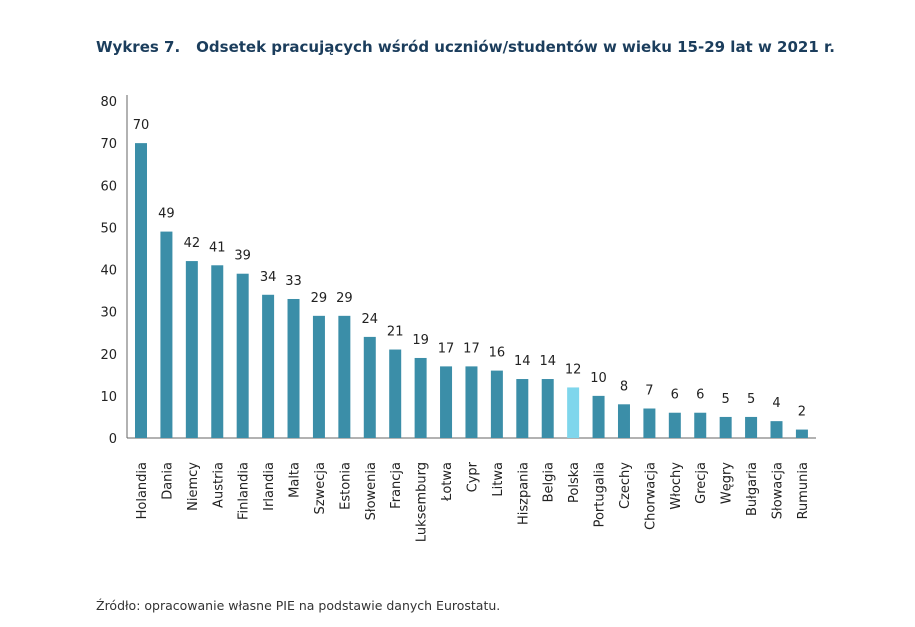 The height and width of the screenshot is (627, 915). What do you see at coordinates (396, 485) in the screenshot?
I see `x-tick-label: Francja` at bounding box center [396, 485].